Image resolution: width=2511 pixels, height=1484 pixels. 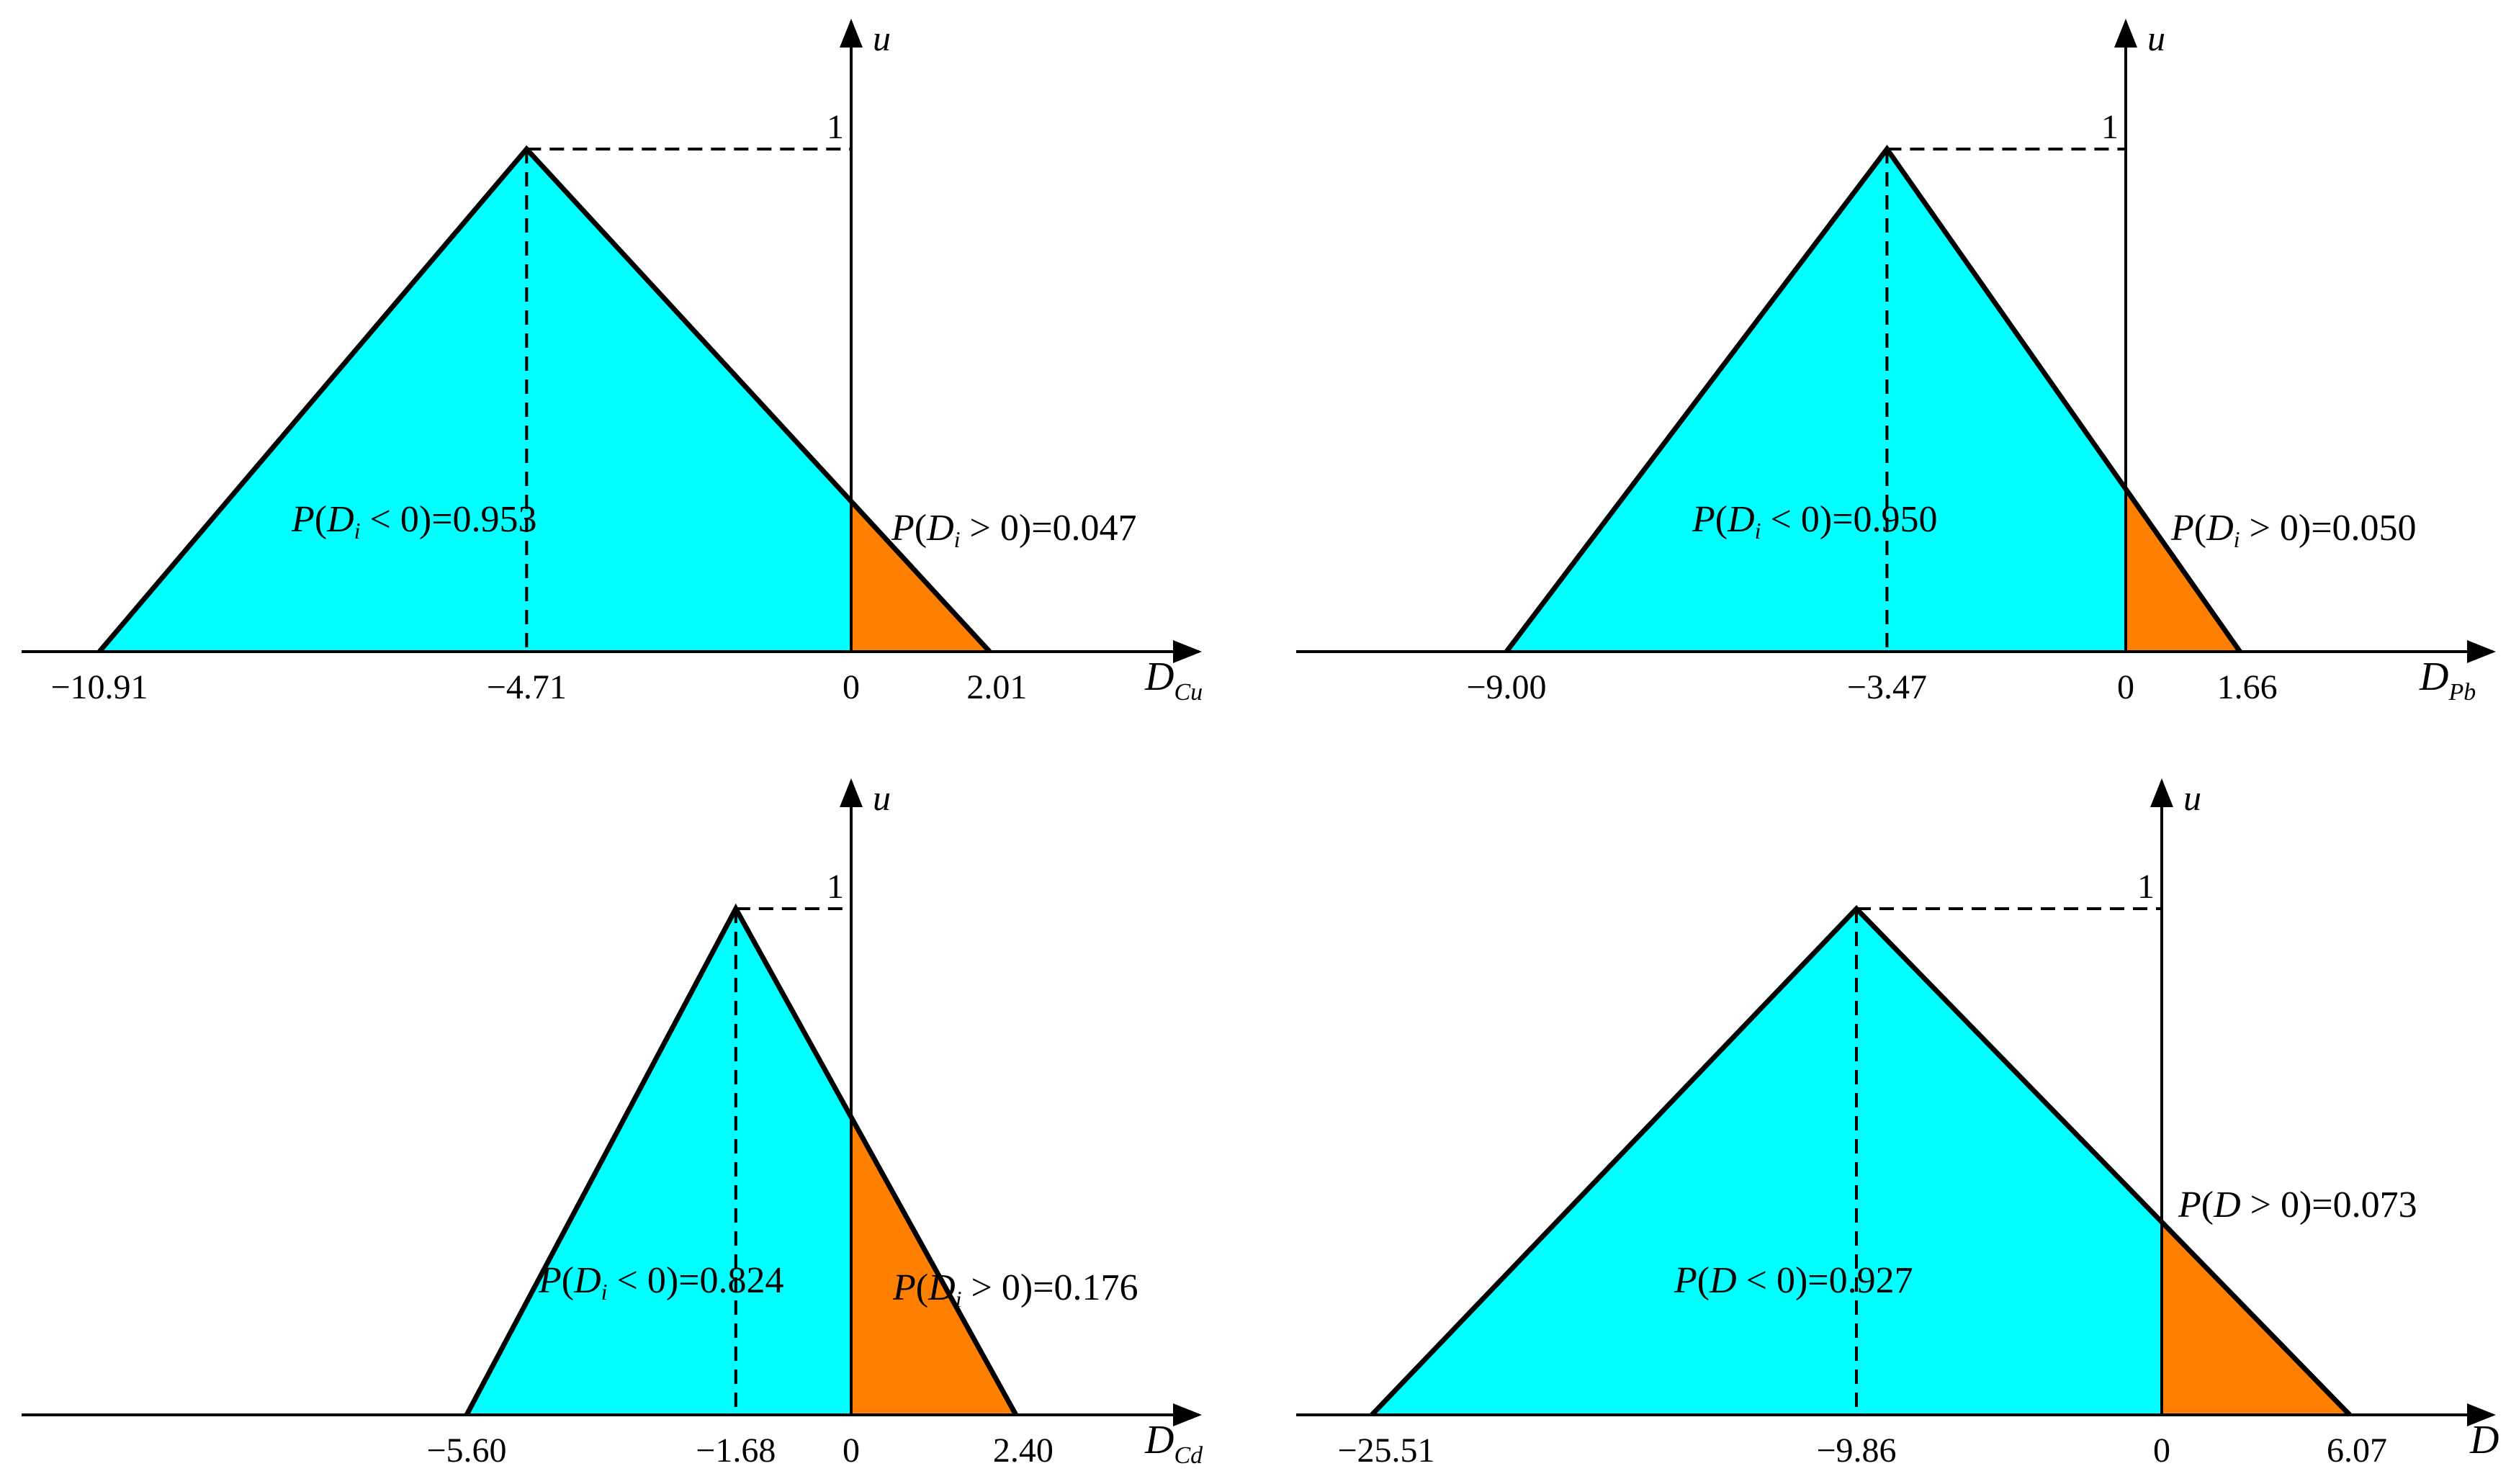 I want to click on tick-label-right: 6.07, so click(x=2357, y=1450).